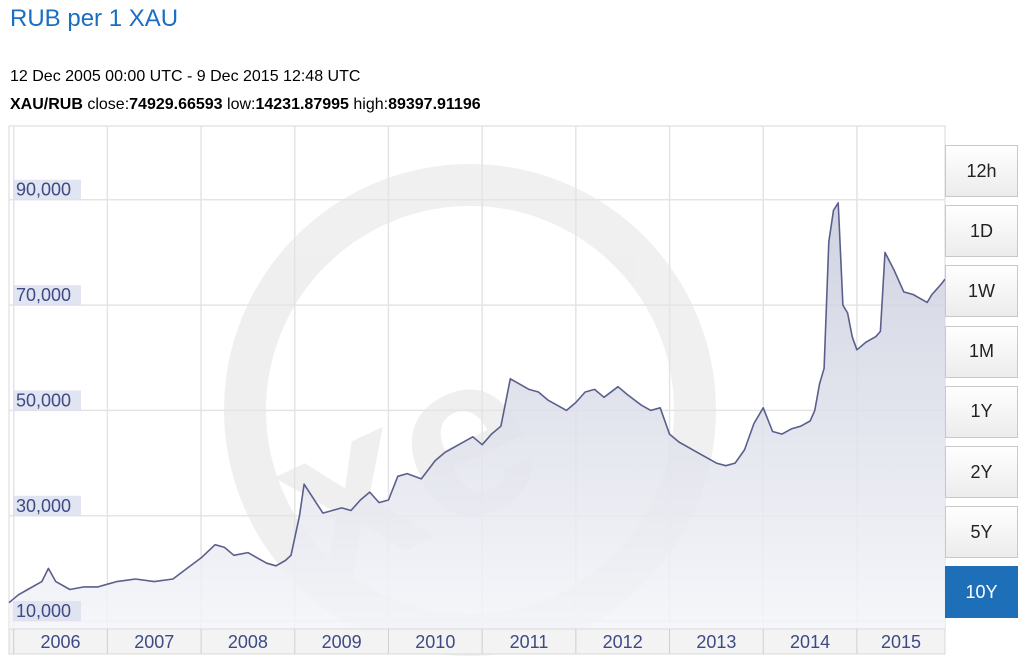 The height and width of the screenshot is (657, 1027). Describe the element at coordinates (623, 642) in the screenshot. I see `x-tick-label: 2012` at that location.